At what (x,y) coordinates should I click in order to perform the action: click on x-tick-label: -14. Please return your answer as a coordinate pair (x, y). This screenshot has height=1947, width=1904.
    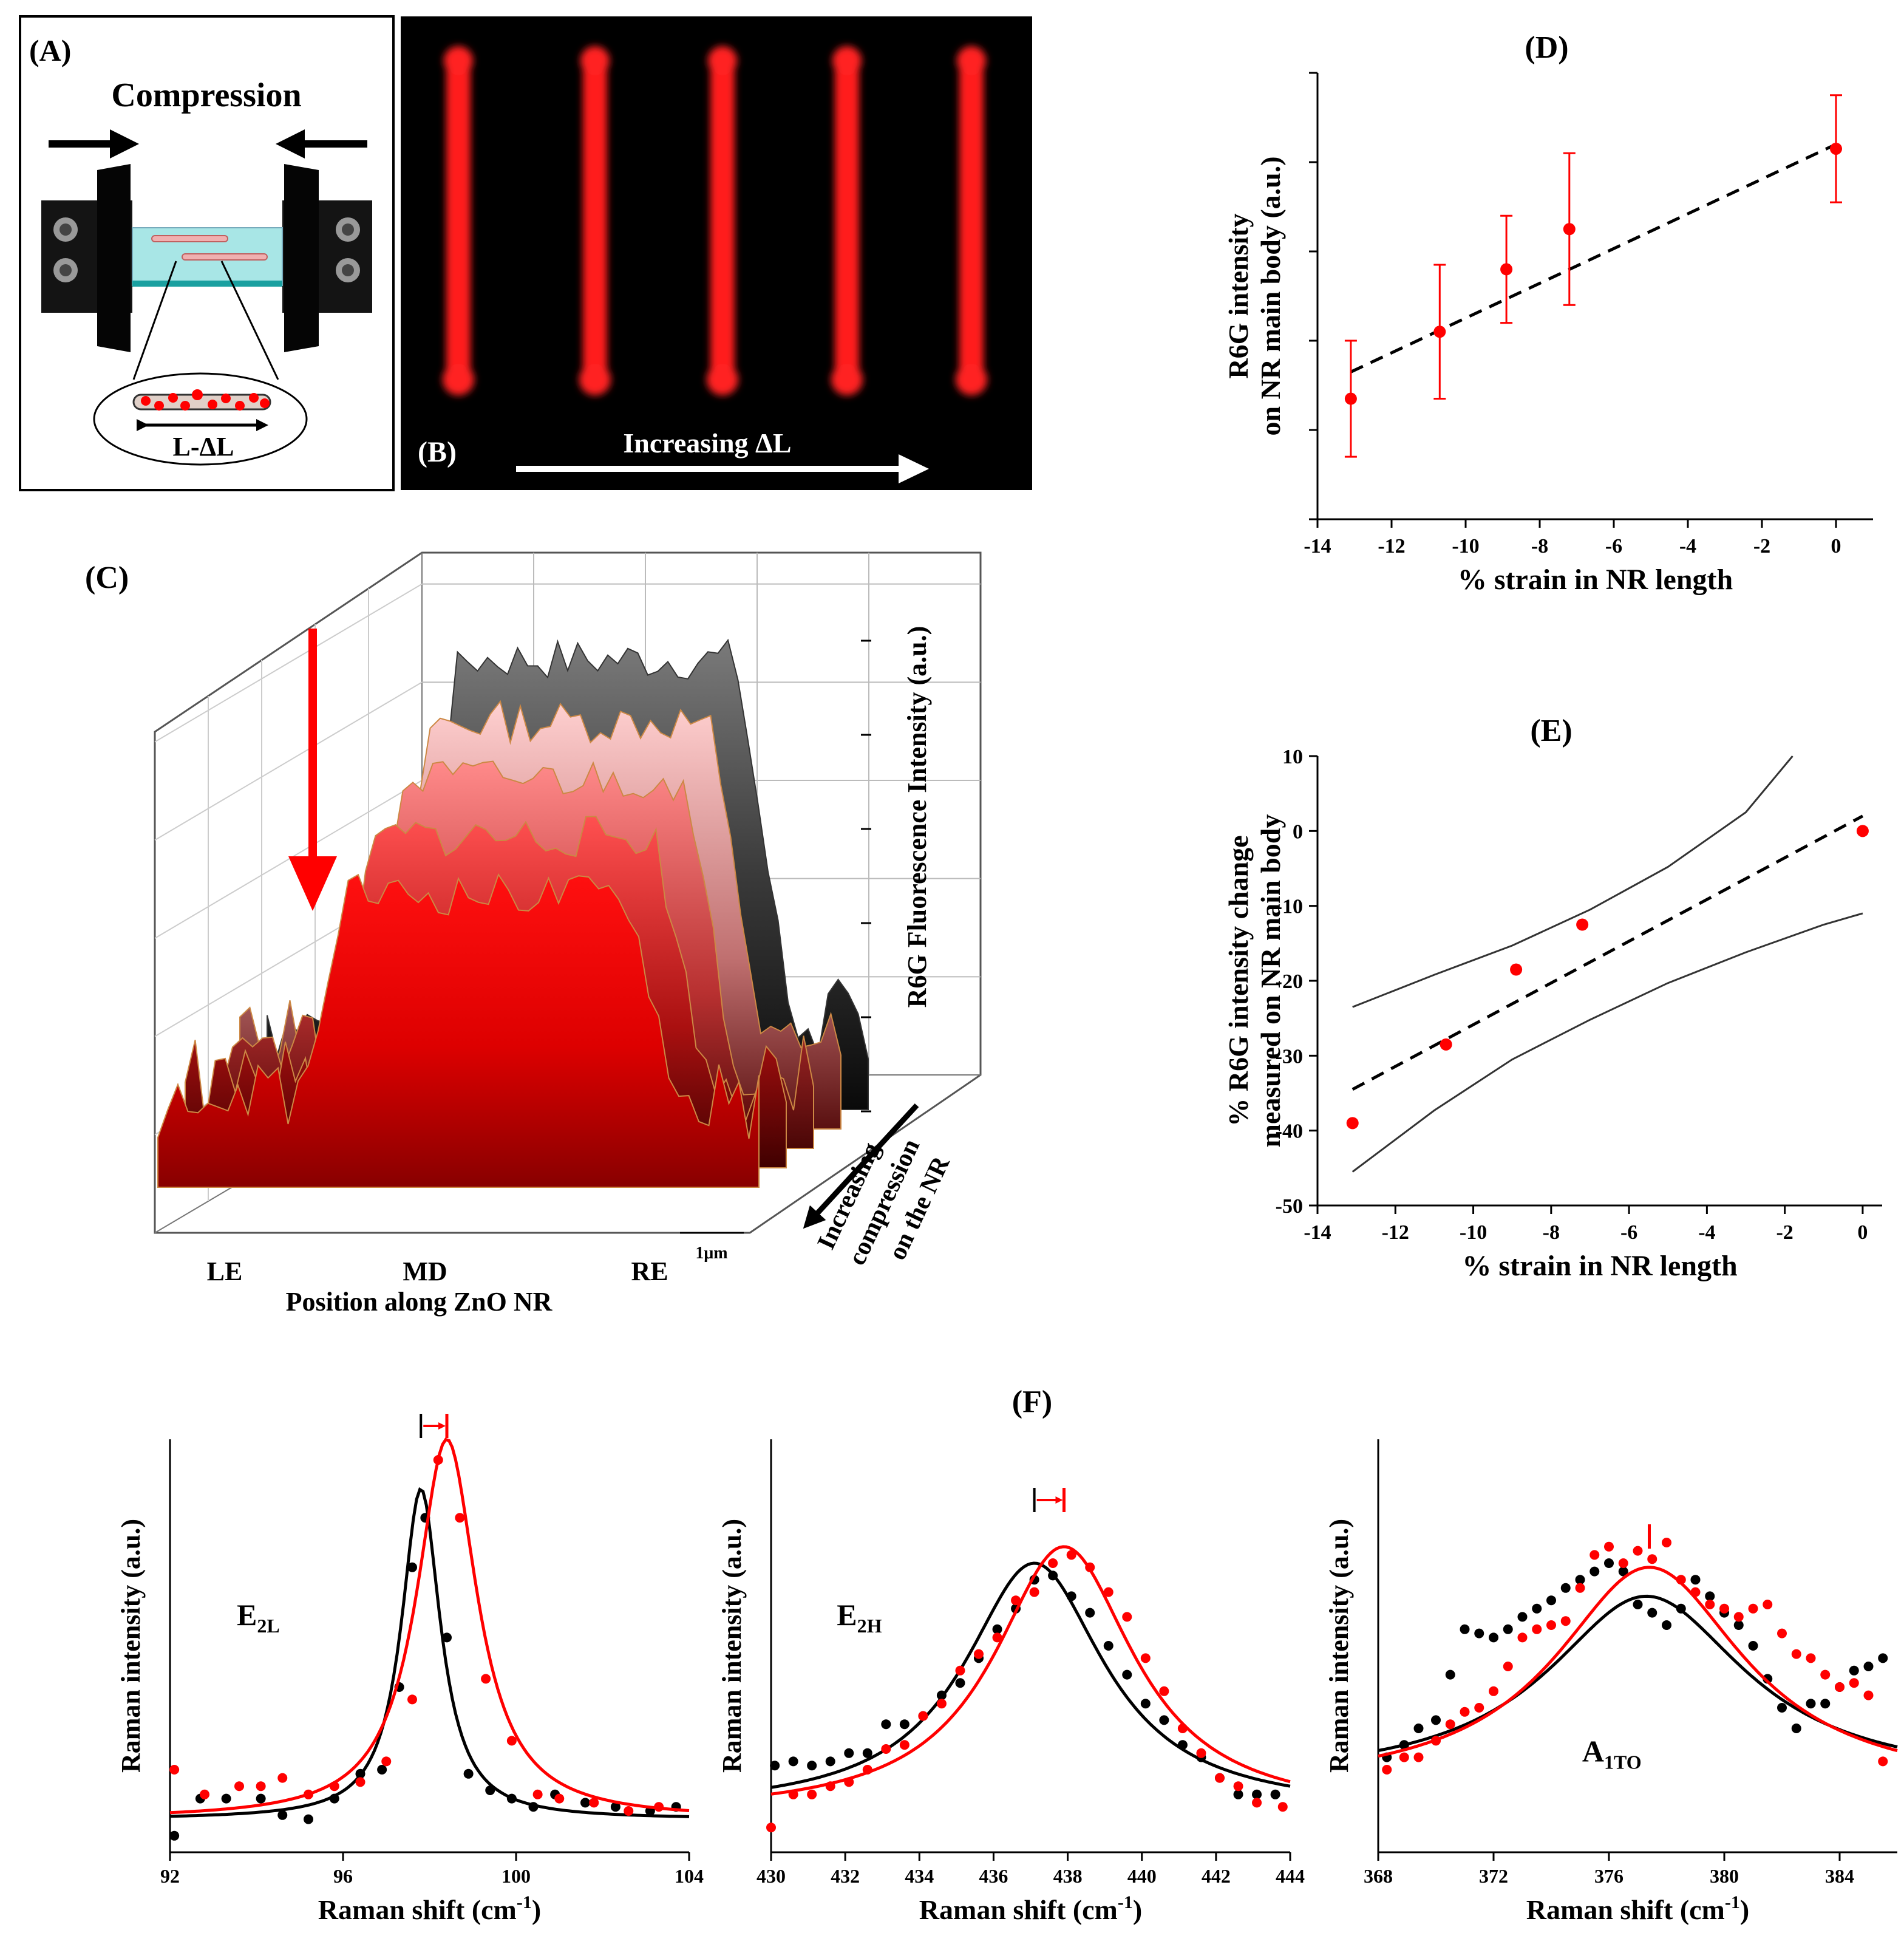
    Looking at the image, I should click on (1317, 547).